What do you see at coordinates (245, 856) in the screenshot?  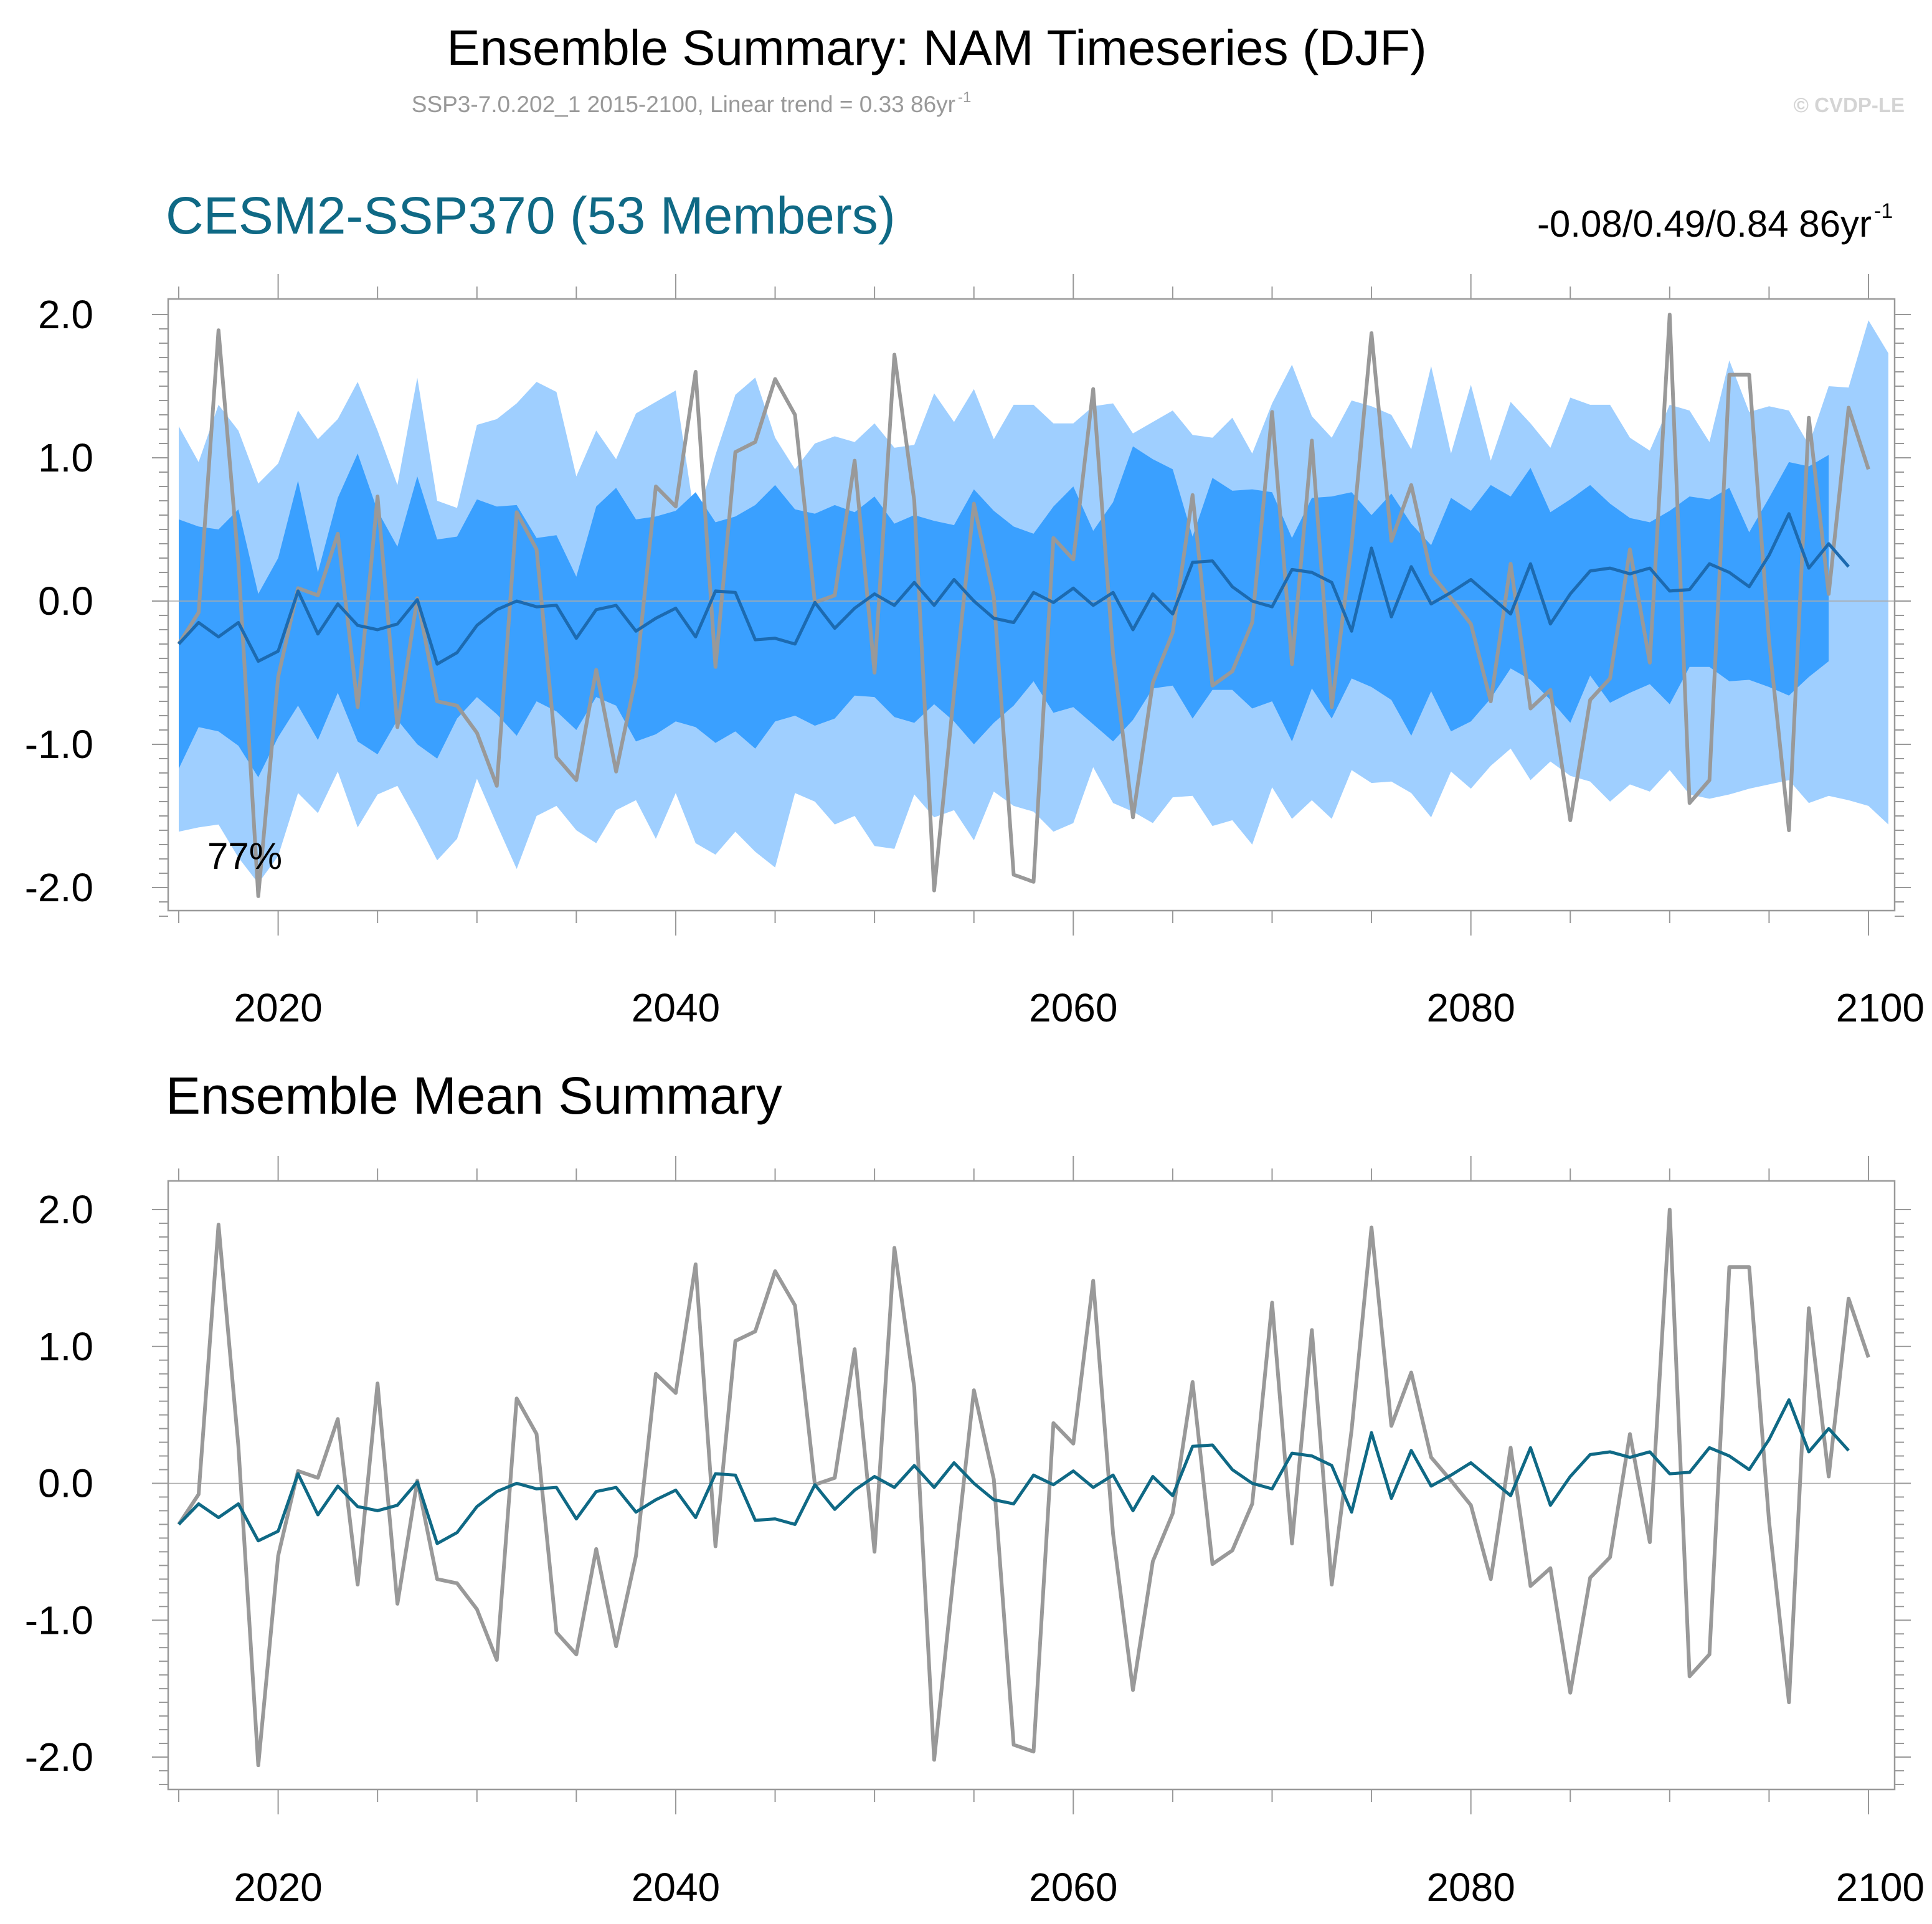 I see `percent-annotation: 77%` at bounding box center [245, 856].